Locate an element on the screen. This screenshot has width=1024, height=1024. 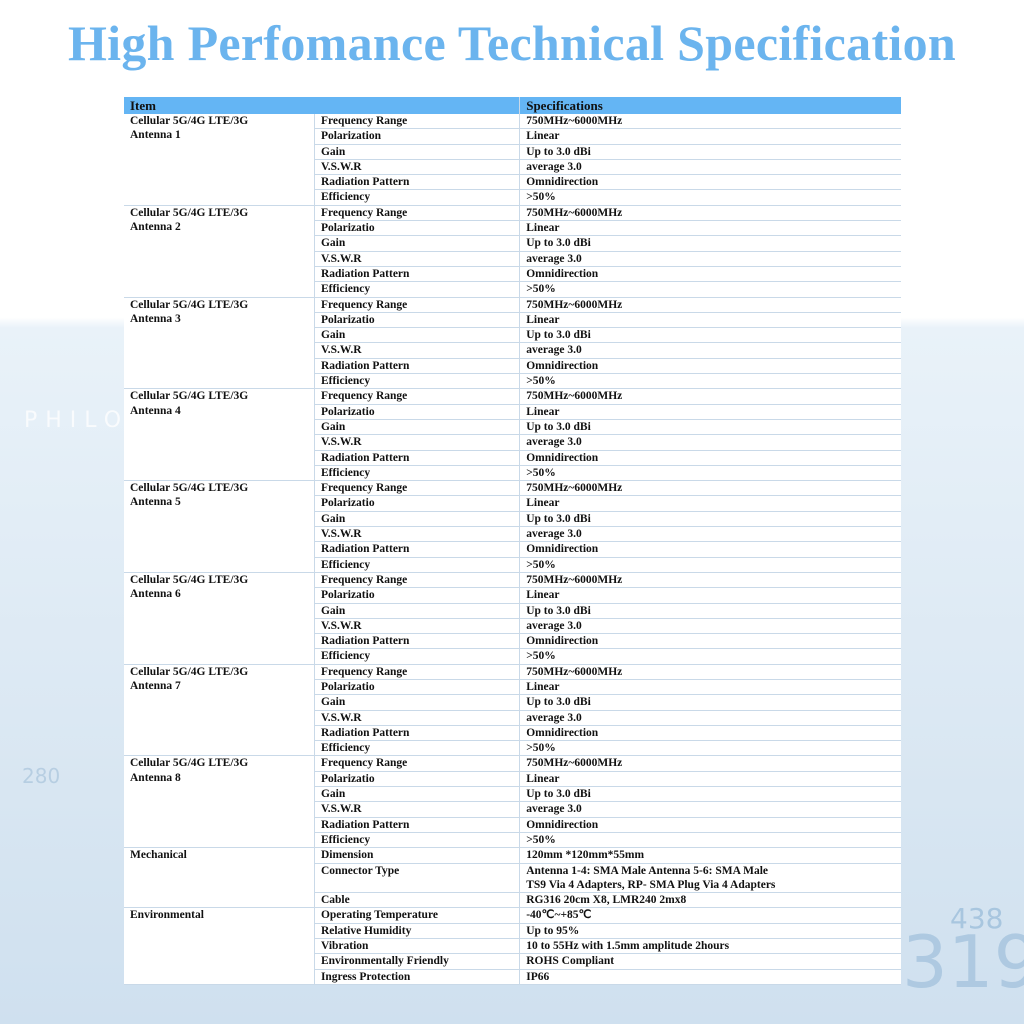
item-cell: Cellular 5G/4G LTE/3G Antenna 4 is located at coordinates (219, 435).